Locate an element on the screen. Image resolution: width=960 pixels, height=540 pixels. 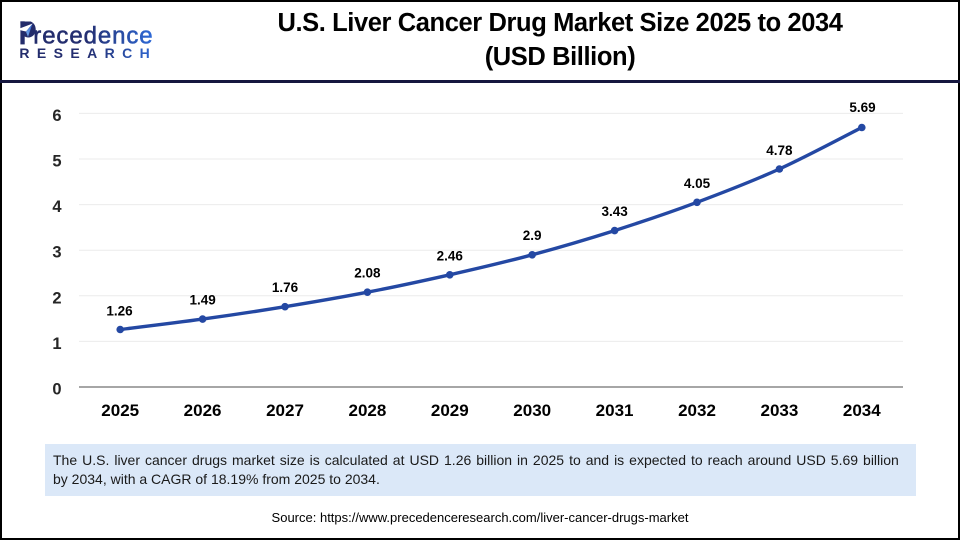
svg-text: 6 is located at coordinates (56, 116).